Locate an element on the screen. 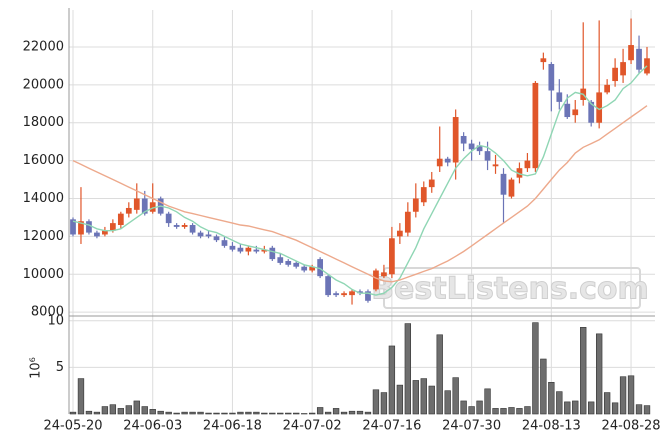 Image resolution: width=671 pixels, height=444 pixels. x-tick-label: 24-08-28 is located at coordinates (631, 426).